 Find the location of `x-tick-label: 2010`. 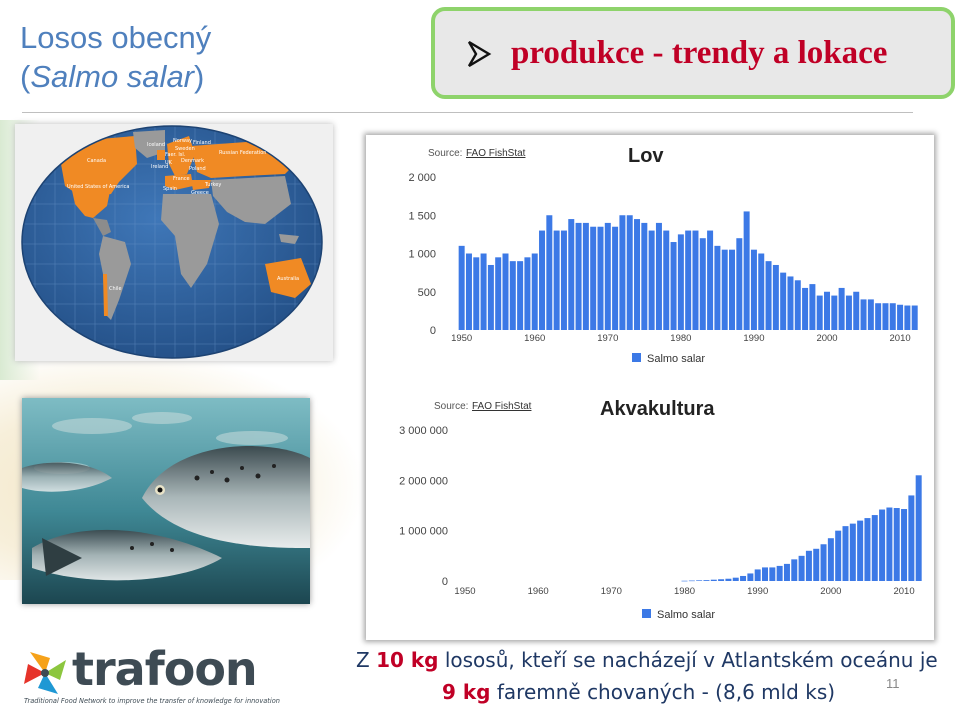

x-tick-label: 2010 is located at coordinates (900, 338).